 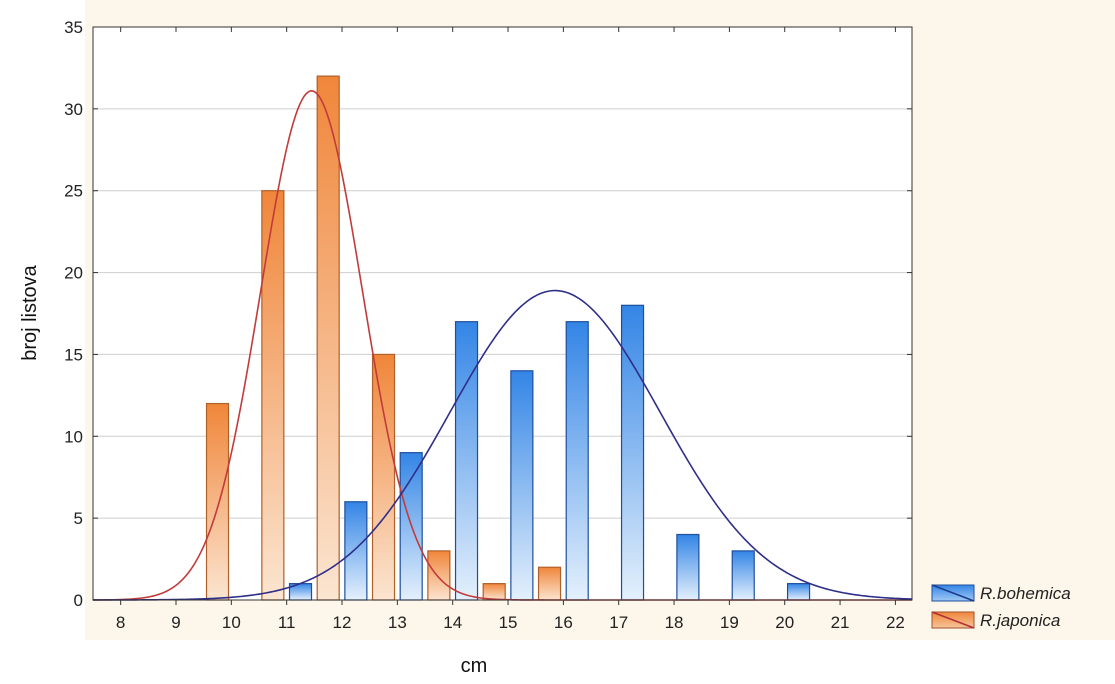 What do you see at coordinates (73, 436) in the screenshot?
I see `y-tick-label-10: 10` at bounding box center [73, 436].